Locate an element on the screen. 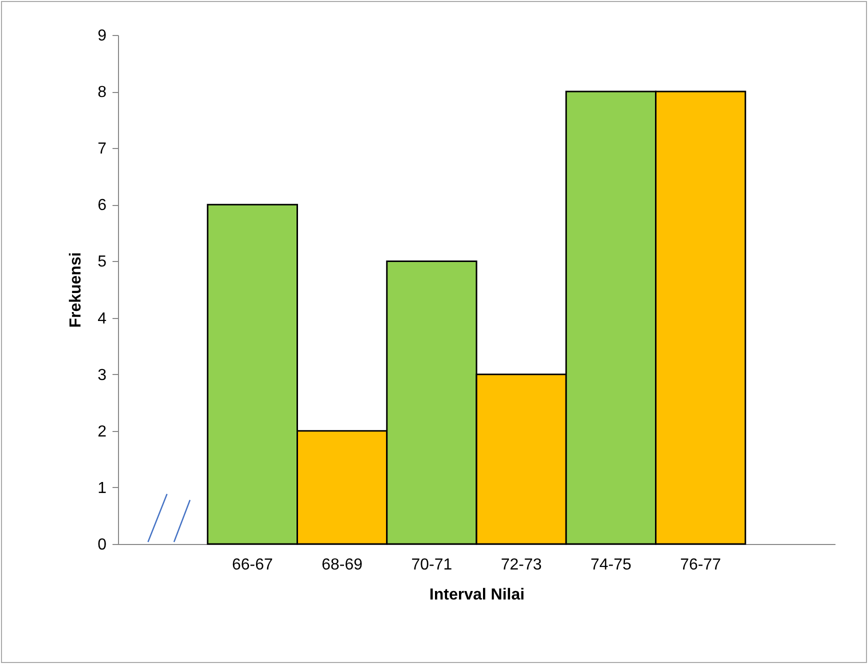 This screenshot has width=868, height=664. x-tick-label: 74-75 is located at coordinates (611, 565).